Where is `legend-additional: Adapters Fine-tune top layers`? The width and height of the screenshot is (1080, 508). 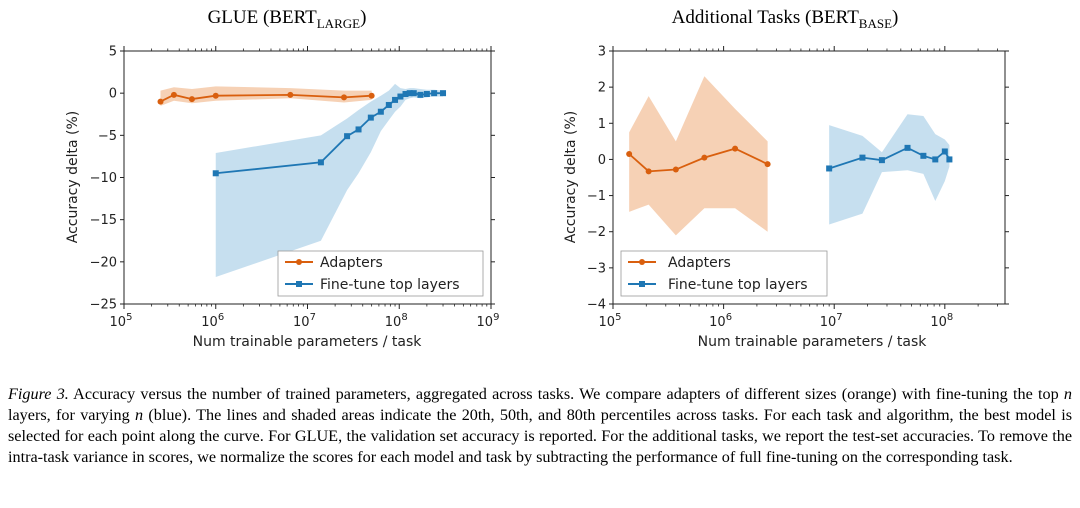
legend-additional: Adapters Fine-tune top layers is located at coordinates (724, 273).